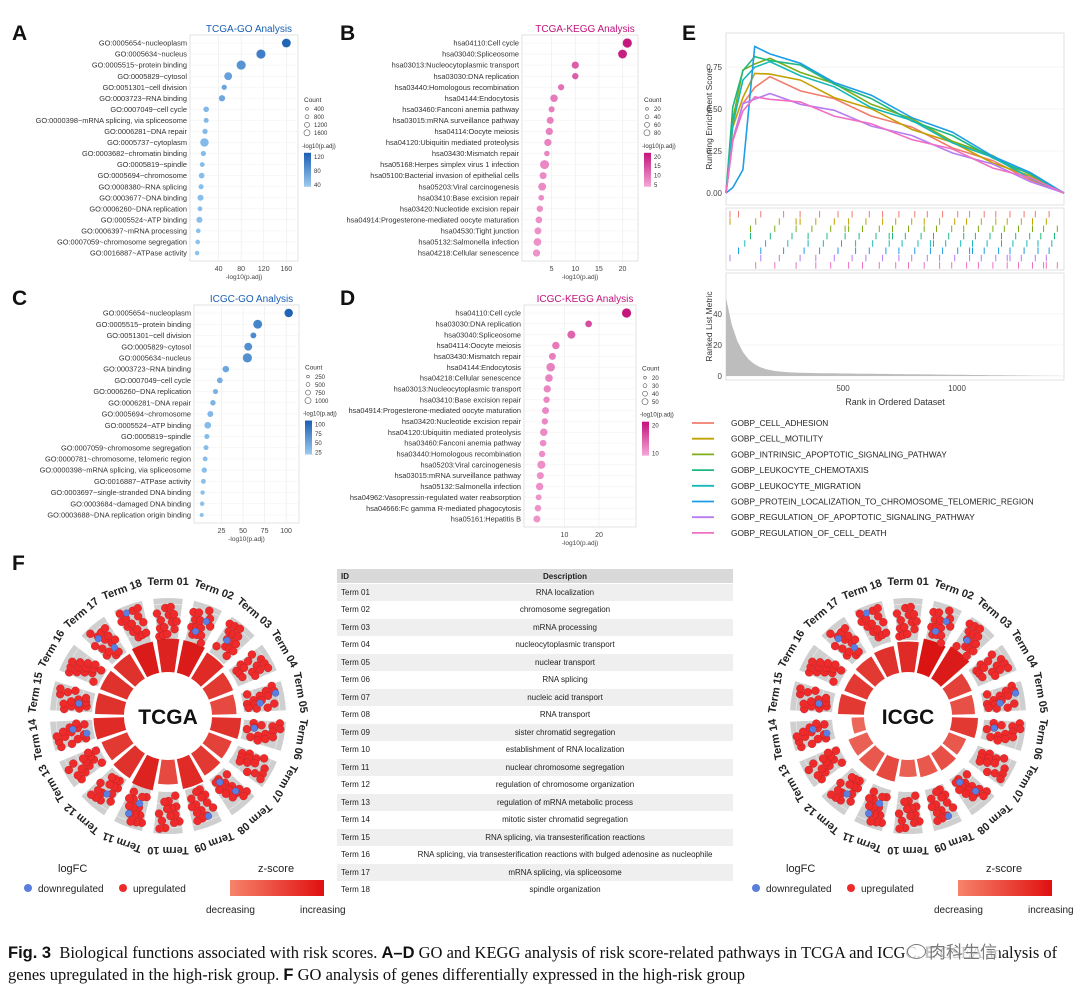 The image size is (1080, 1003). I want to click on panel-letter-a: A, so click(19, 33).